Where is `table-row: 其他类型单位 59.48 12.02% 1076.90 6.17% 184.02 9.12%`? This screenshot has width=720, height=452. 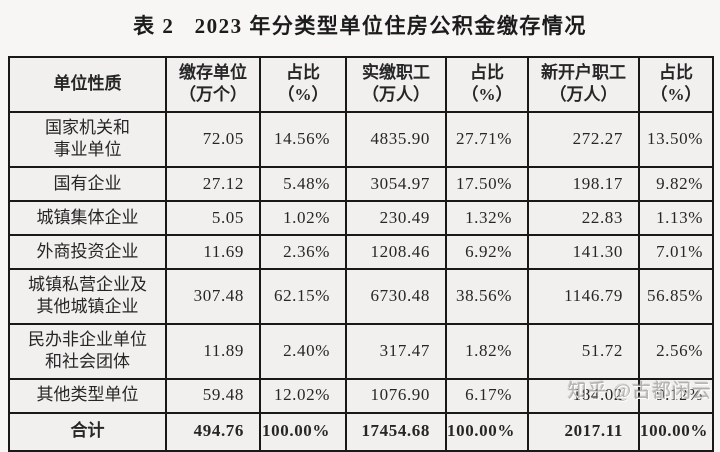
table-row: 其他类型单位 59.48 12.02% 1076.90 6.17% 184.02 9.12% is located at coordinates (361, 395).